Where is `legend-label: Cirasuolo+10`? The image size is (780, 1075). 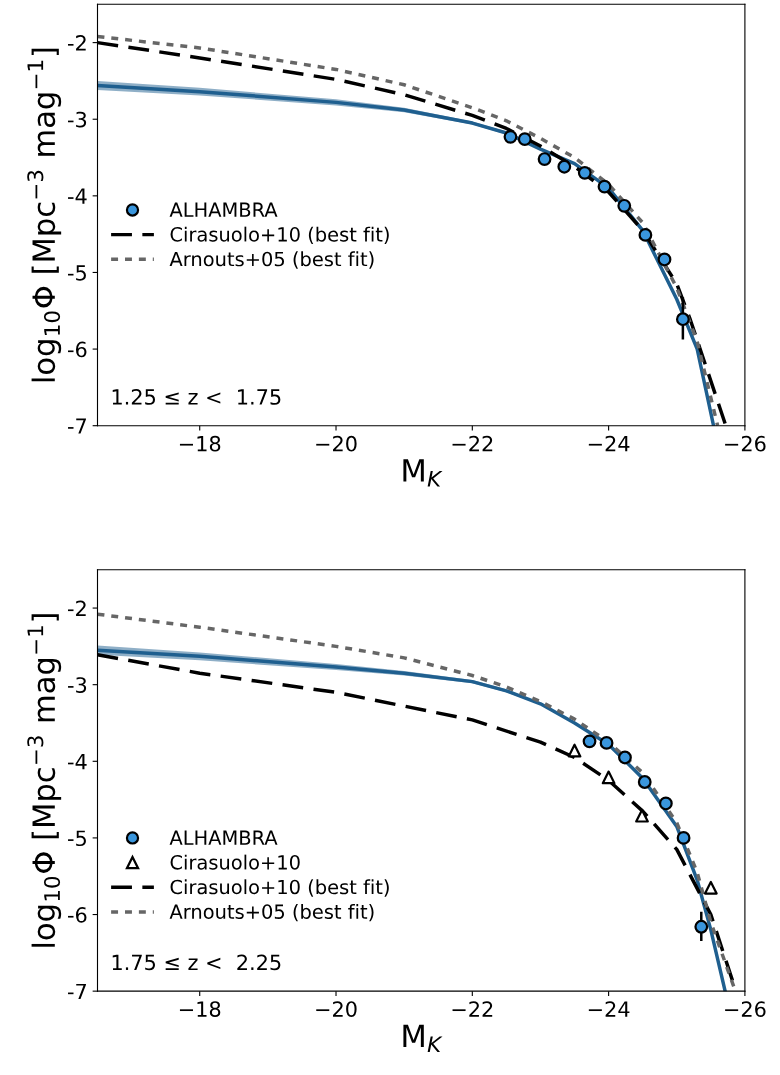
legend-label: Cirasuolo+10 is located at coordinates (235, 862).